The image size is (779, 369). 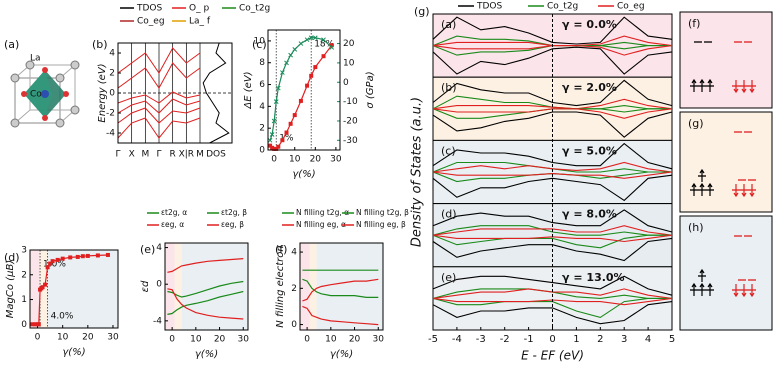 What do you see at coordinates (199, 9) in the screenshot?
I see `legend-label: O_ p` at bounding box center [199, 9].